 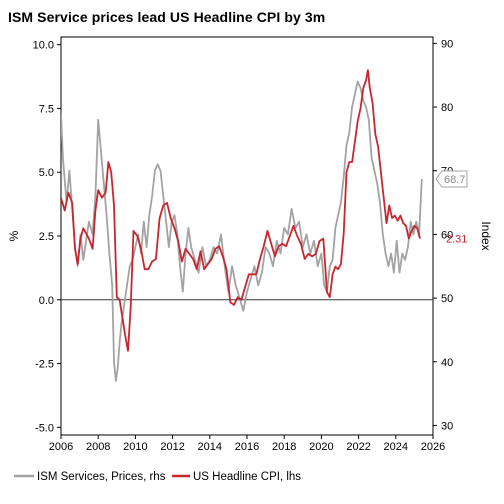 I want to click on last-value-ism: 68.7, so click(x=451, y=179).